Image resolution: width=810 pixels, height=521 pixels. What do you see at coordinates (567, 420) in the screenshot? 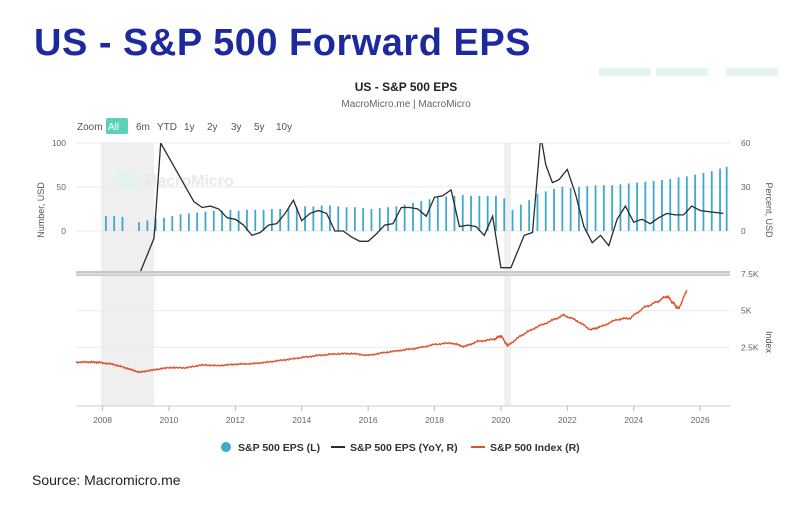
I see `x-tick-label: 2022` at bounding box center [567, 420].